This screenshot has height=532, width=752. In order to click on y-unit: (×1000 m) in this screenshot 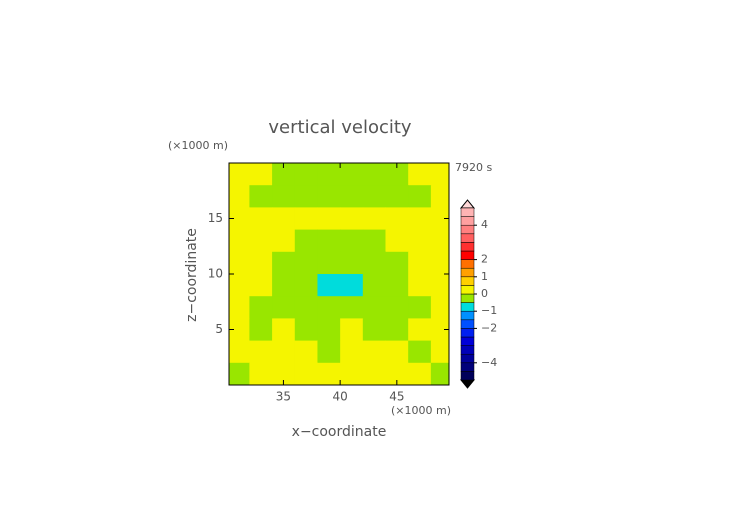, I will do `click(198, 145)`.